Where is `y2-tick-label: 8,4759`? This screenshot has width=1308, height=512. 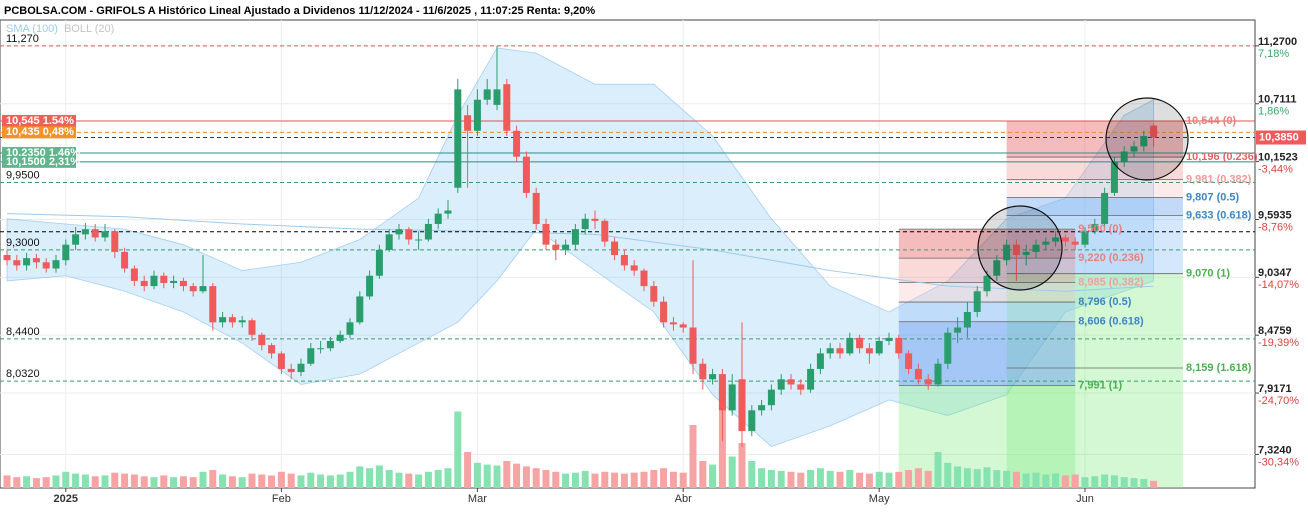
y2-tick-label: 8,4759 is located at coordinates (1275, 331).